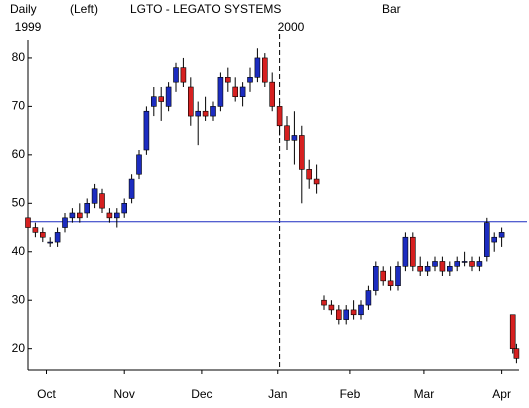 The width and height of the screenshot is (529, 408). I want to click on y-tick-label: 70, so click(19, 106).